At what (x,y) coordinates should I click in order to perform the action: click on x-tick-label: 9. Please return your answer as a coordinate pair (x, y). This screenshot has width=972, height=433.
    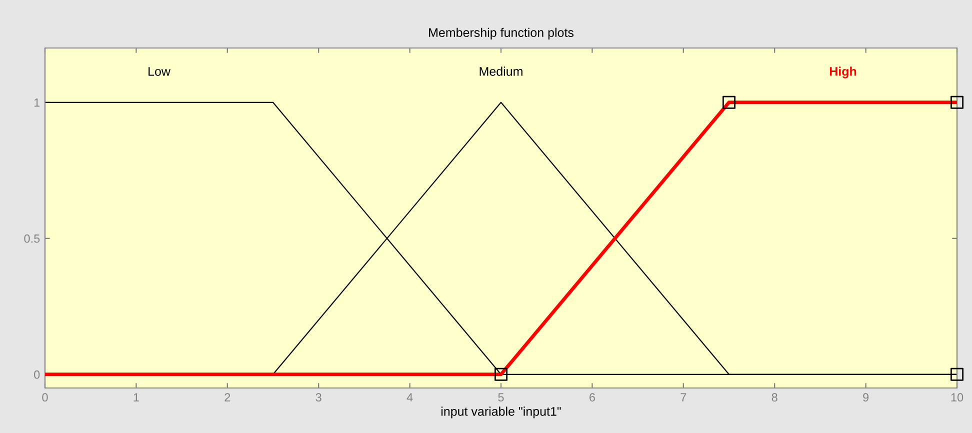
    Looking at the image, I should click on (866, 397).